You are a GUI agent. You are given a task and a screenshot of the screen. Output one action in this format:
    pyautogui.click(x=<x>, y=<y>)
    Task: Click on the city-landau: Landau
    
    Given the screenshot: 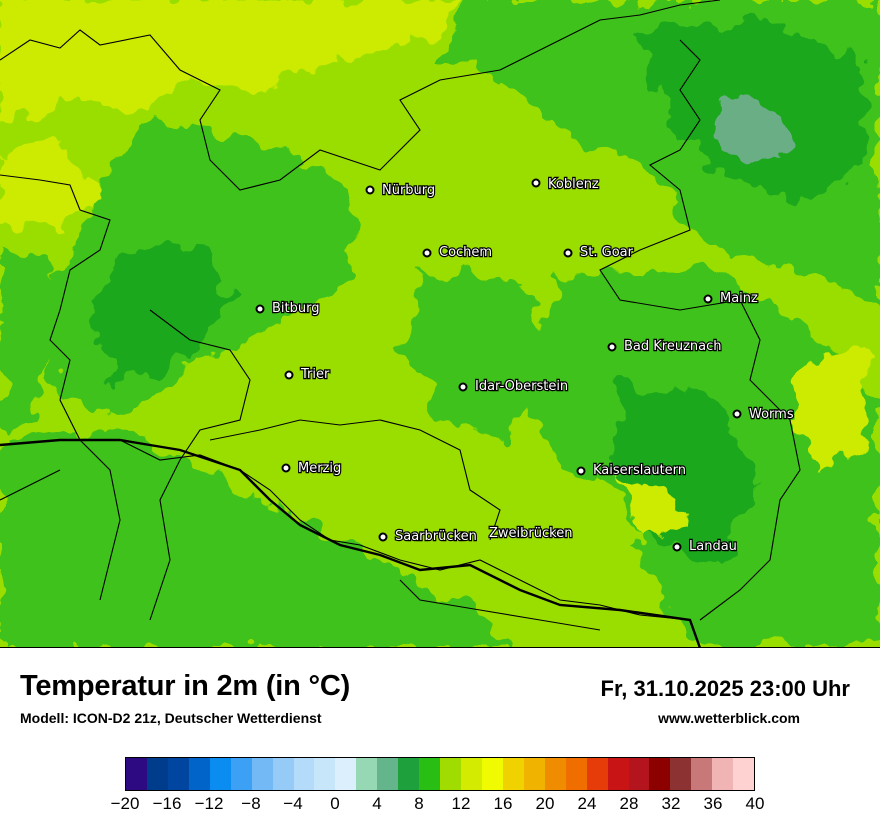 What is the action you would take?
    pyautogui.click(x=705, y=546)
    